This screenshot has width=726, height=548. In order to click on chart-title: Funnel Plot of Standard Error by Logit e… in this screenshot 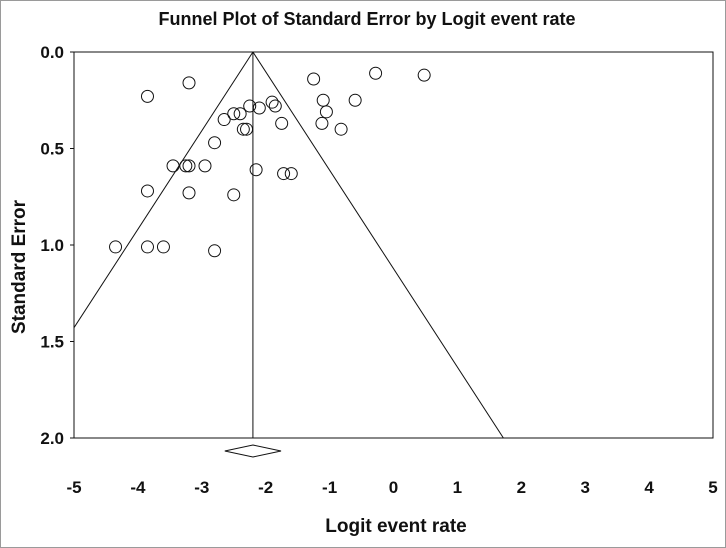, I will do `click(366, 19)`.